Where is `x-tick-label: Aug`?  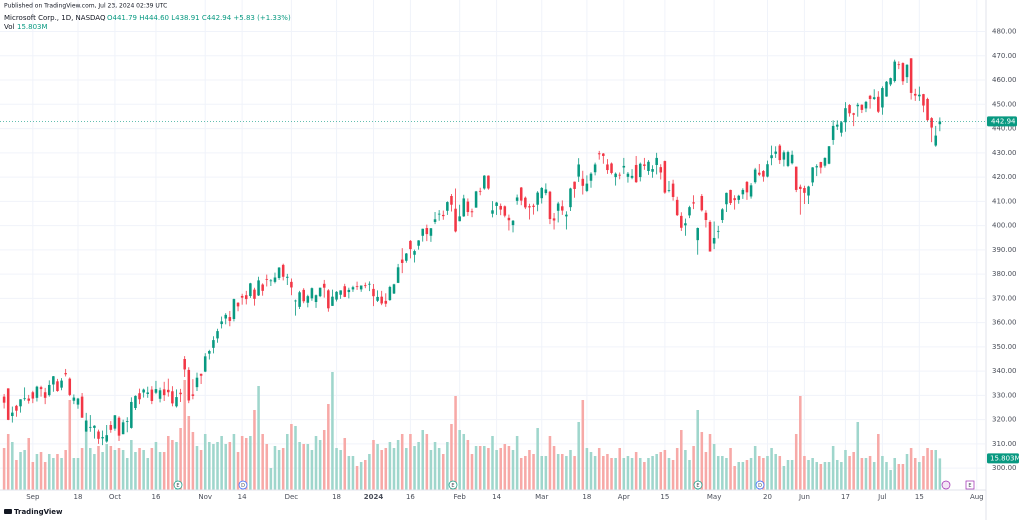 x-tick-label: Aug is located at coordinates (977, 497).